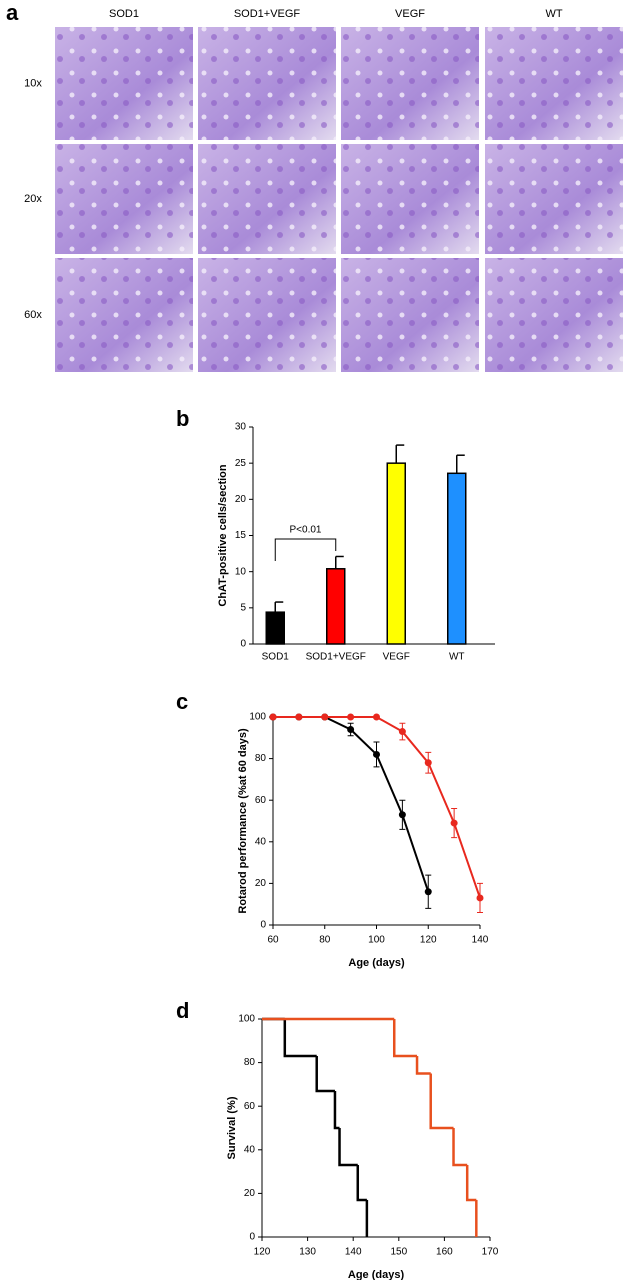 Image resolution: width=623 pixels, height=1280 pixels. Describe the element at coordinates (223, 535) in the screenshot. I see `y-axis-label: ChAT-positive cells/section` at that location.